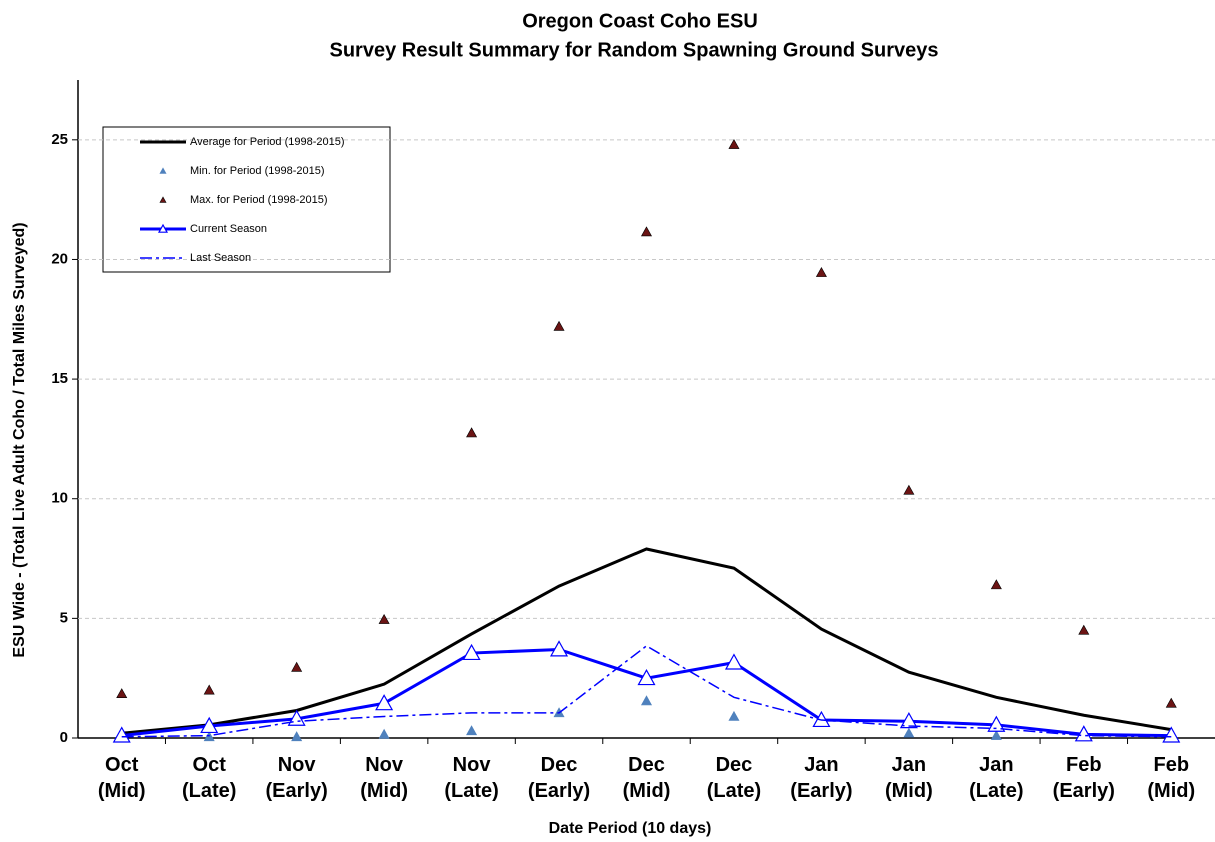 Image resolution: width=1215 pixels, height=842 pixels. I want to click on y-tick-label: 10, so click(59, 498).